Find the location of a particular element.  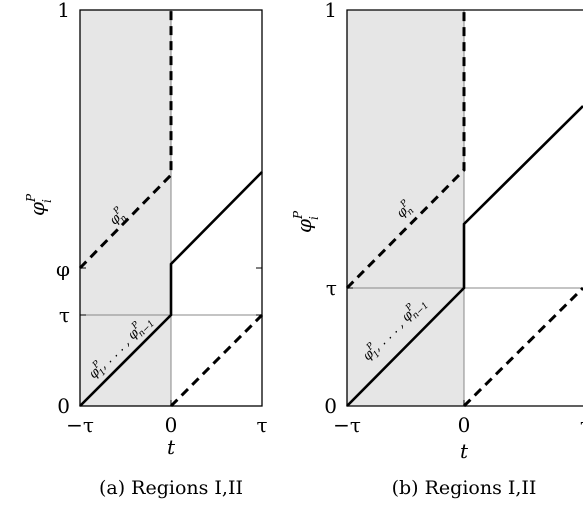

xtick-label-tau-b: τ is located at coordinates (581, 425).